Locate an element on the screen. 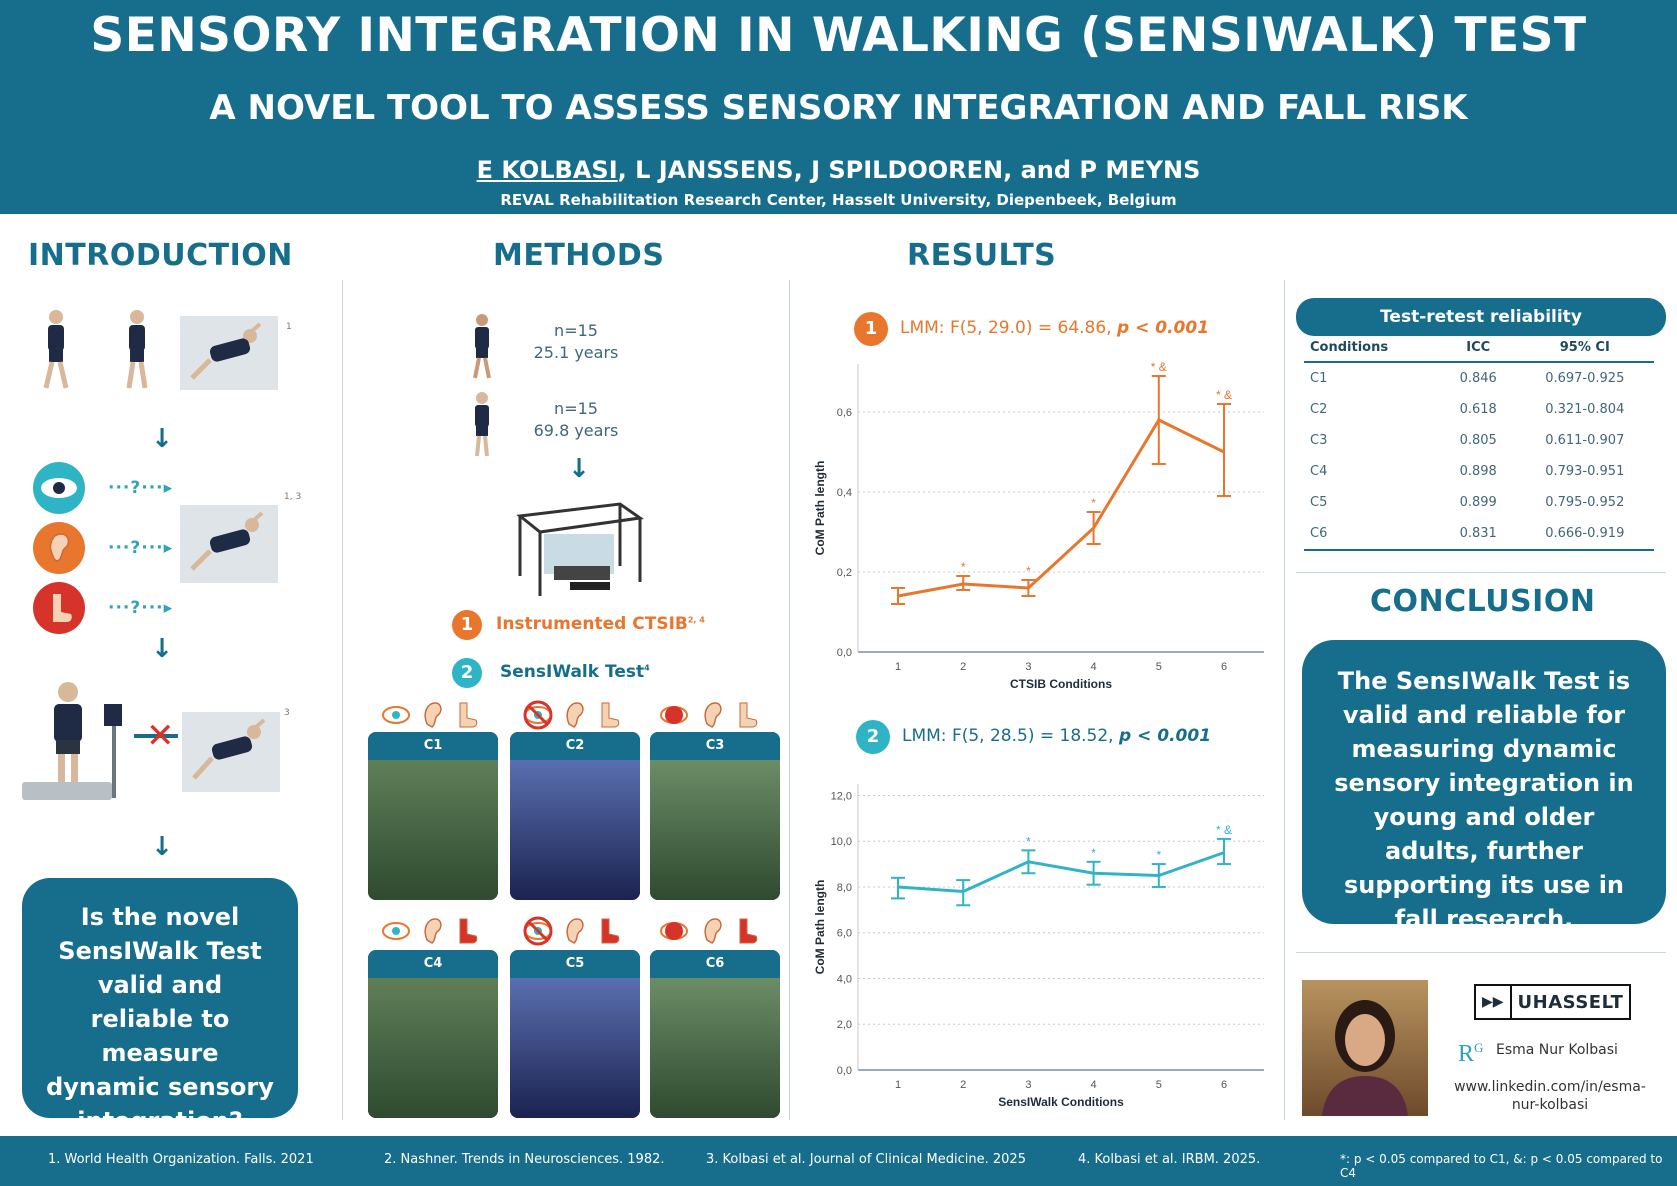  y-tick-label: 0,6 is located at coordinates (844, 413).